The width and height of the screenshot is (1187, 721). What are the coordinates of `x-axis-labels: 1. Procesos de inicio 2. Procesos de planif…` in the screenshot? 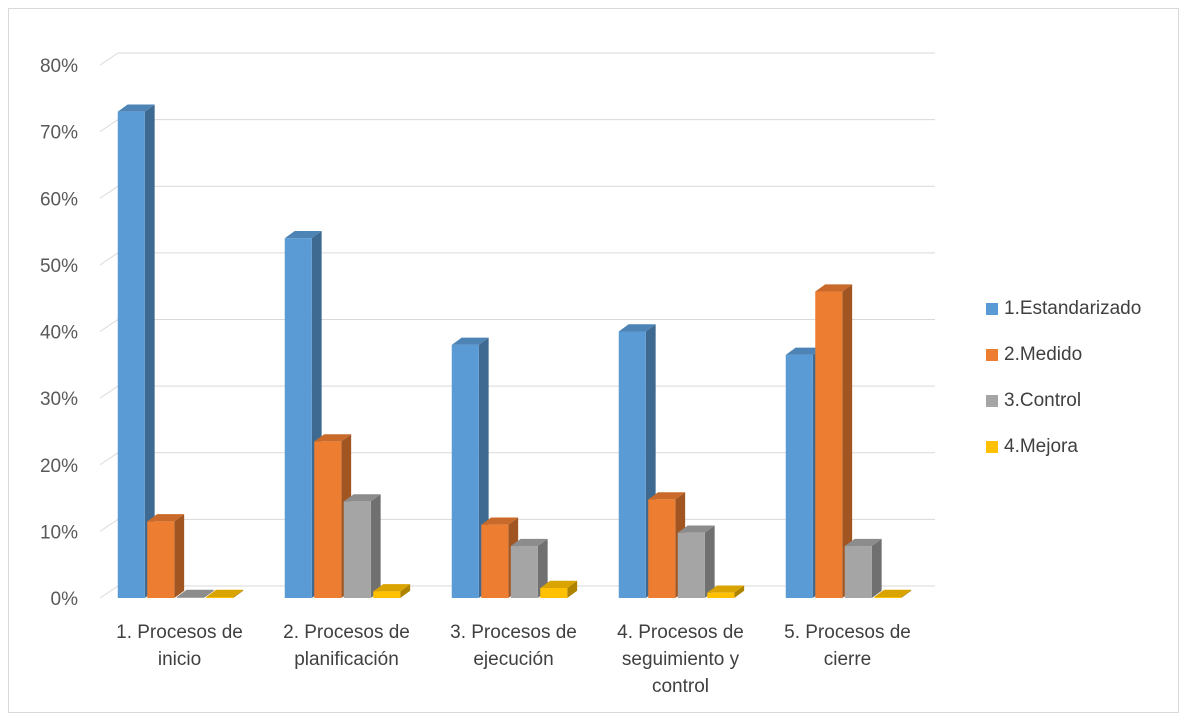 It's located at (513, 659).